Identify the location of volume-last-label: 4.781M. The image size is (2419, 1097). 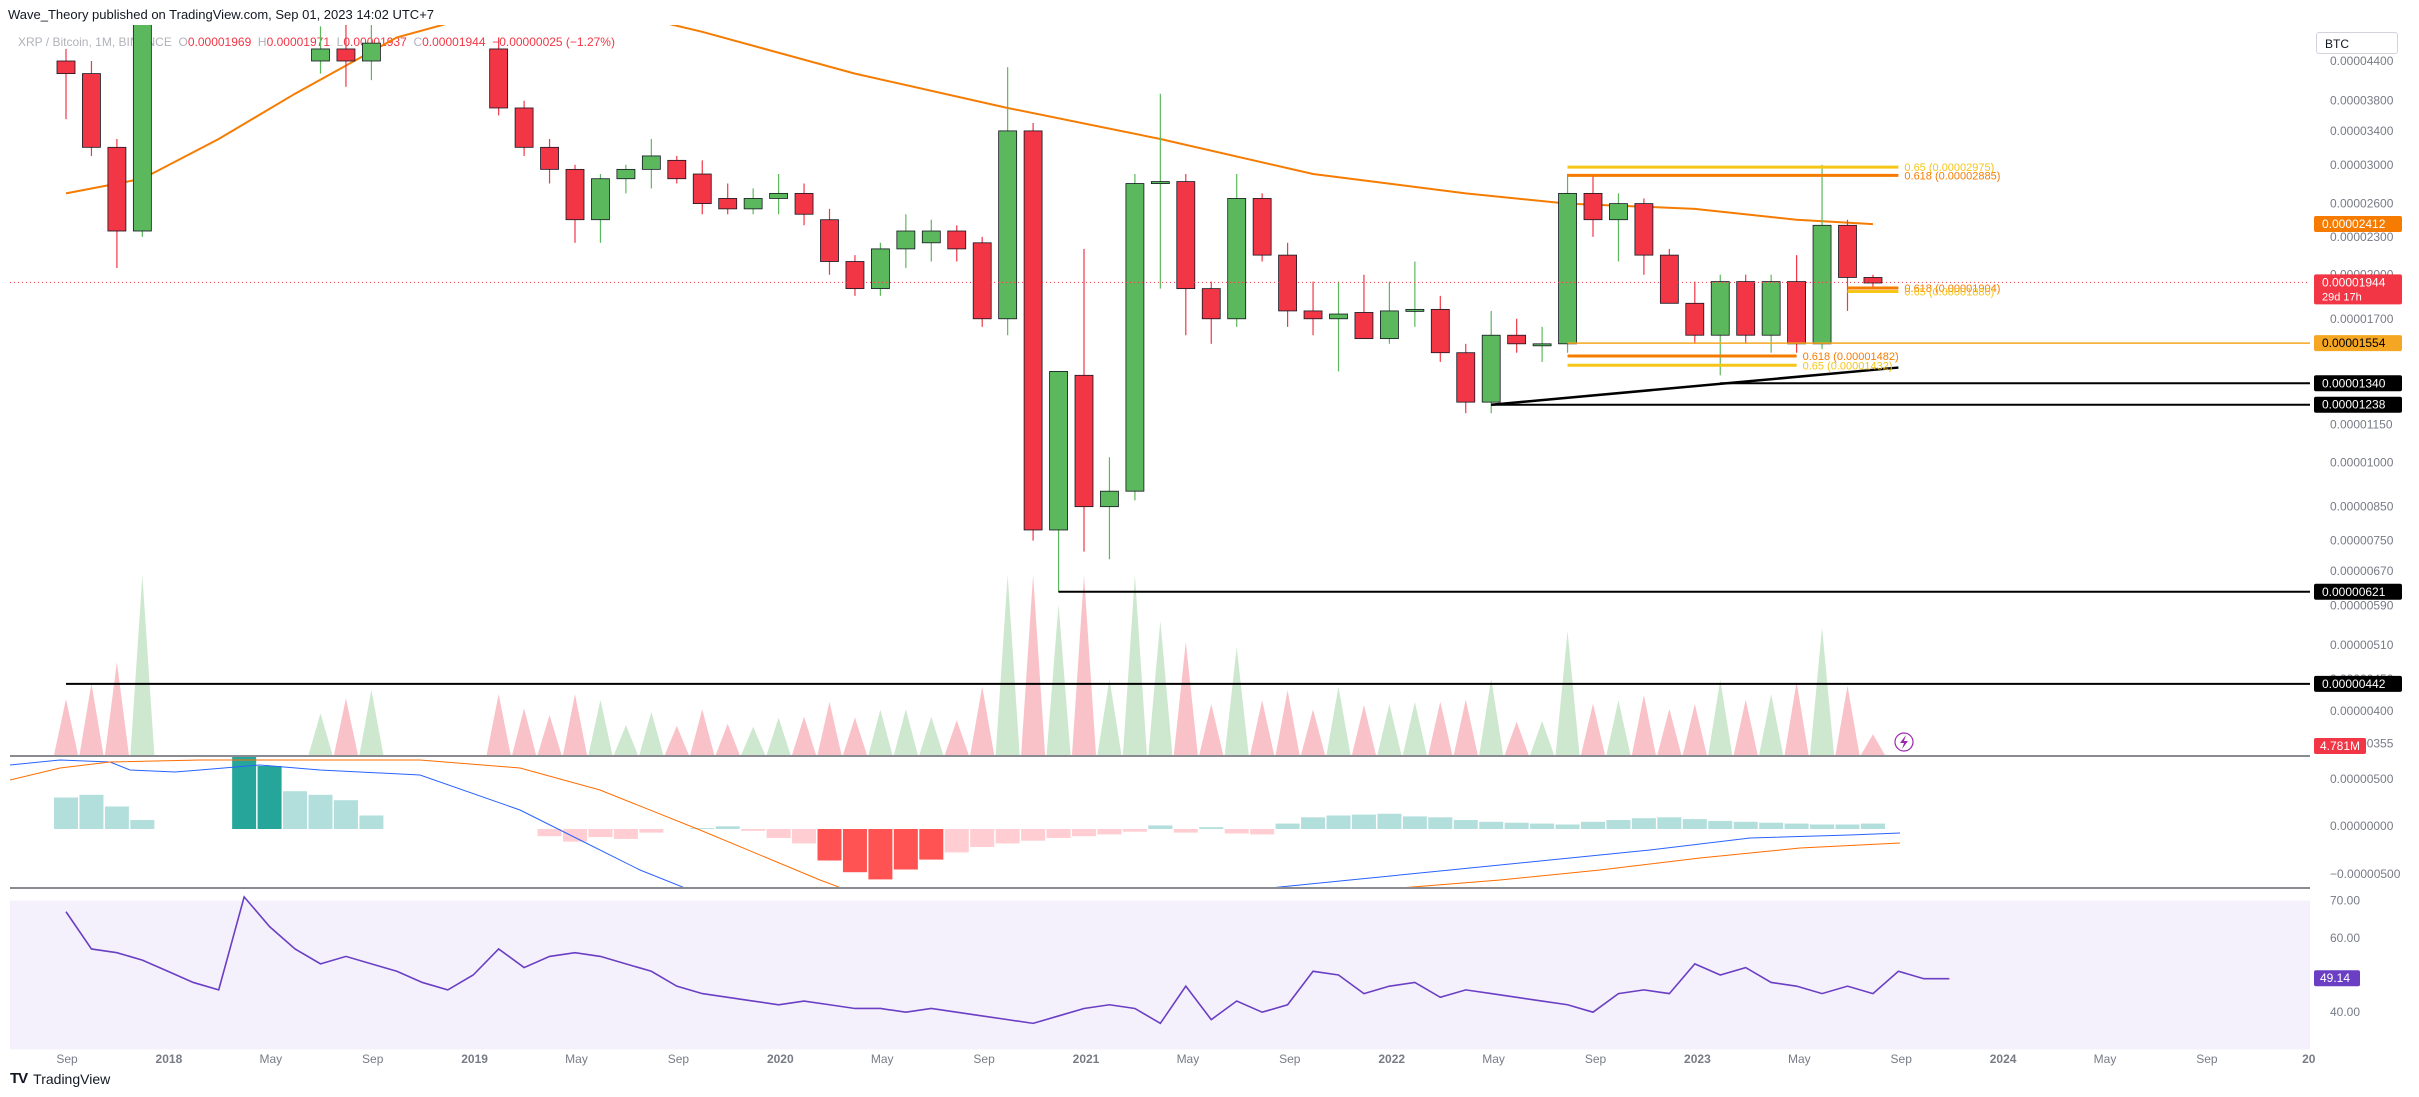
(2340, 746).